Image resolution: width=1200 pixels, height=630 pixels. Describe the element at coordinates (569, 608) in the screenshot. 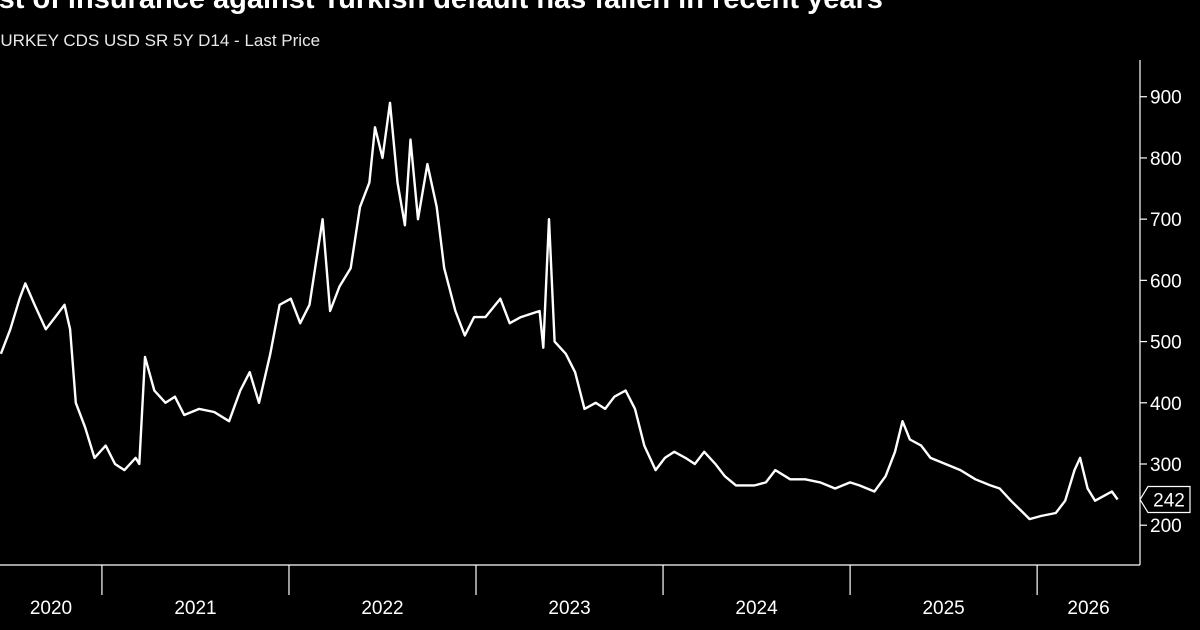

I see `x-tick-label: 2023` at that location.